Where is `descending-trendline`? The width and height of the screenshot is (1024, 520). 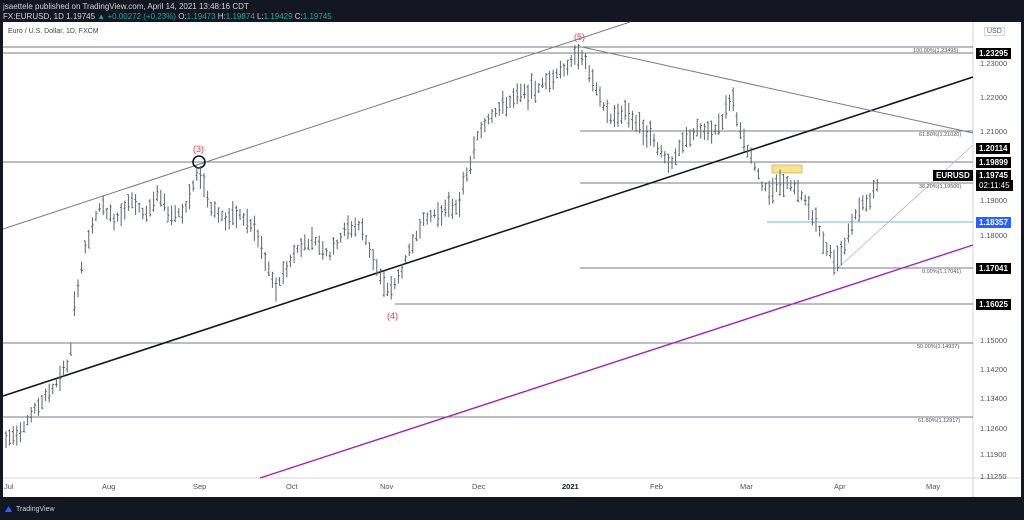 descending-trendline is located at coordinates (777, 90).